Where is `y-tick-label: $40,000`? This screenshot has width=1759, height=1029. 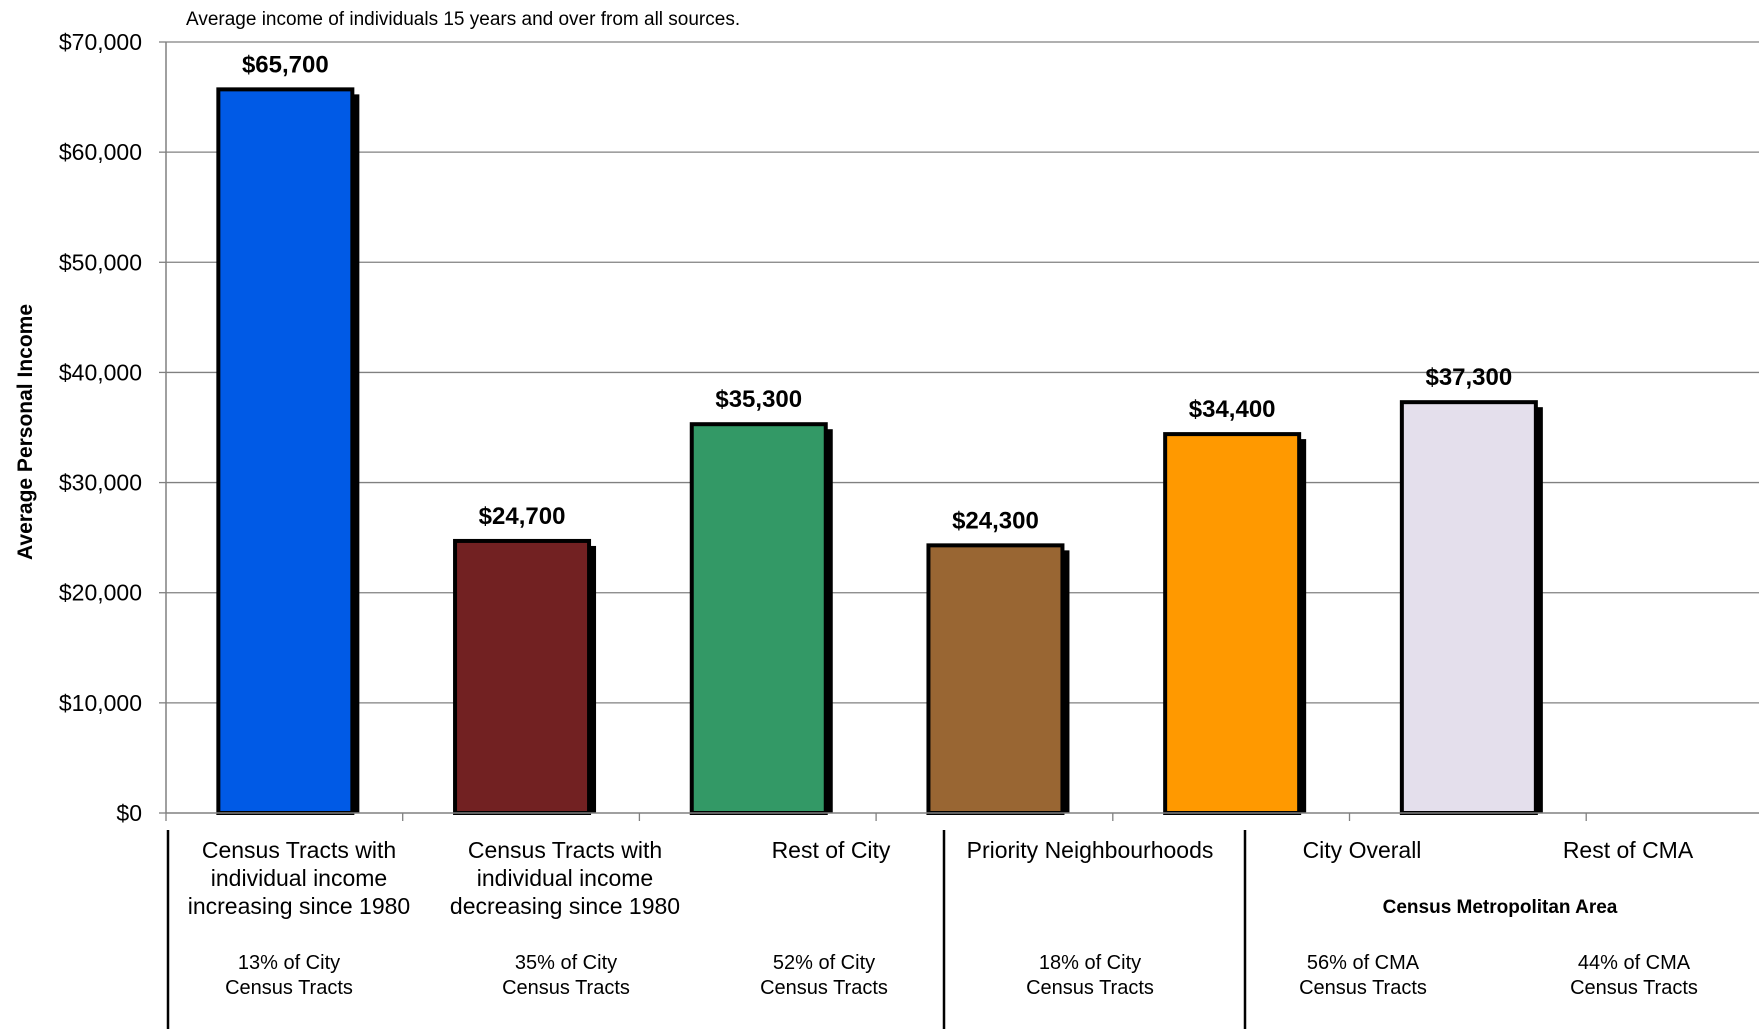 y-tick-label: $40,000 is located at coordinates (100, 372).